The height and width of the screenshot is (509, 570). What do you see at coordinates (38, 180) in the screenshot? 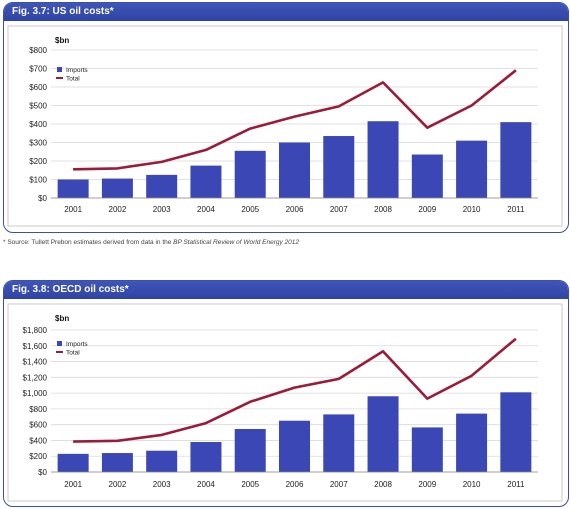
I see `y-tick-label: $100` at bounding box center [38, 180].